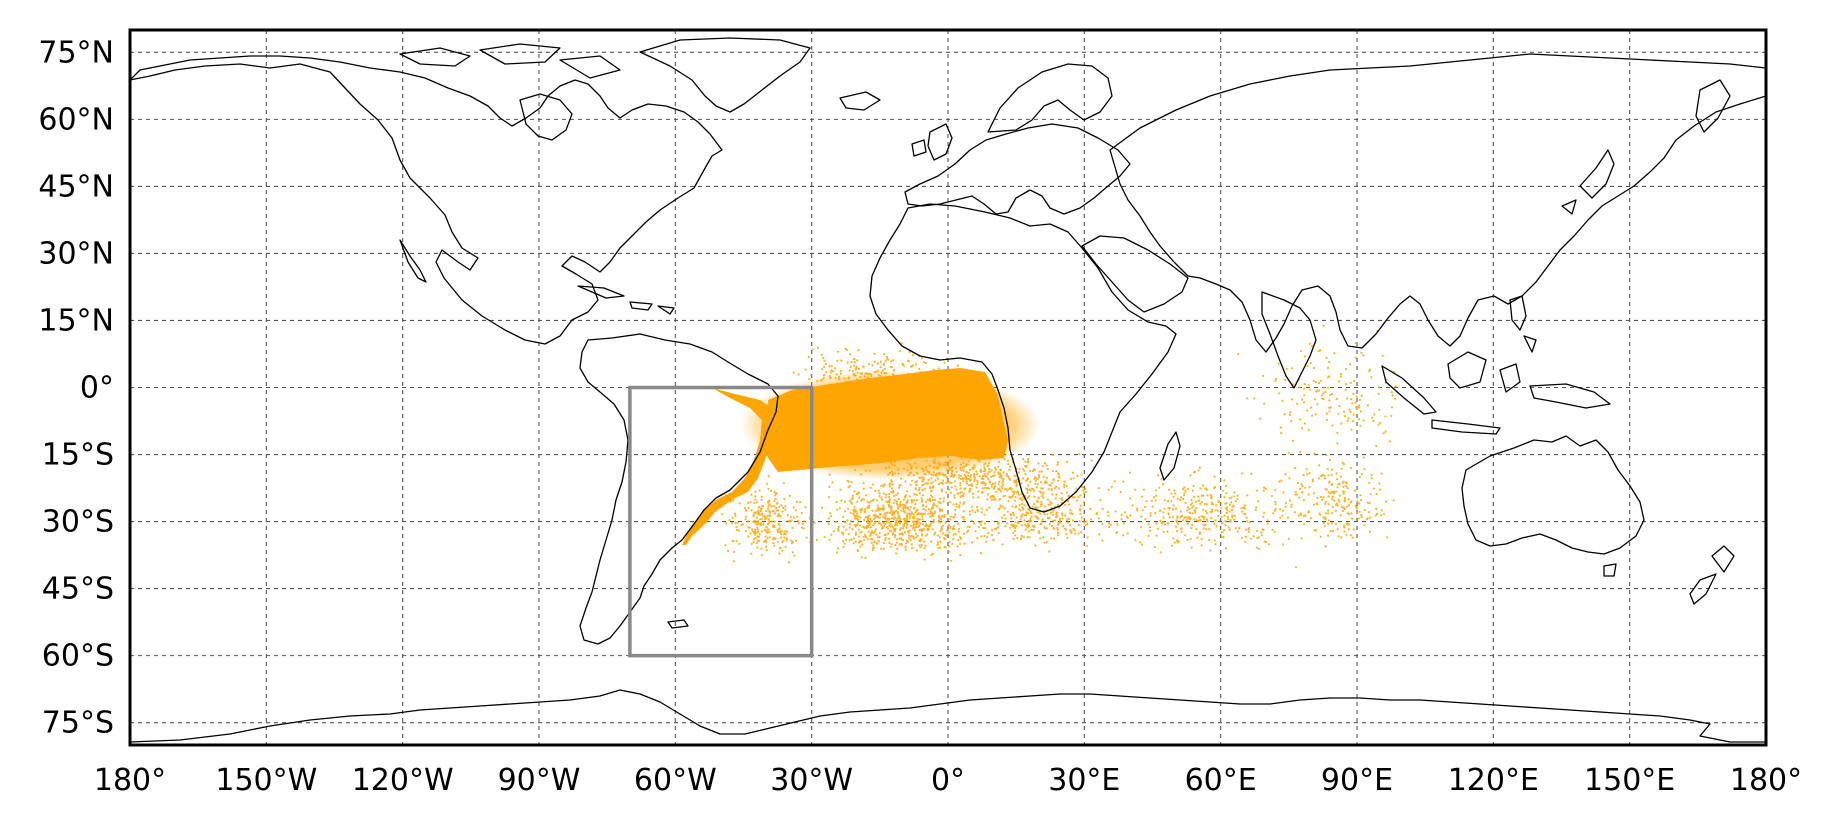  I want to click on coastline-north-america, so click(426, 200).